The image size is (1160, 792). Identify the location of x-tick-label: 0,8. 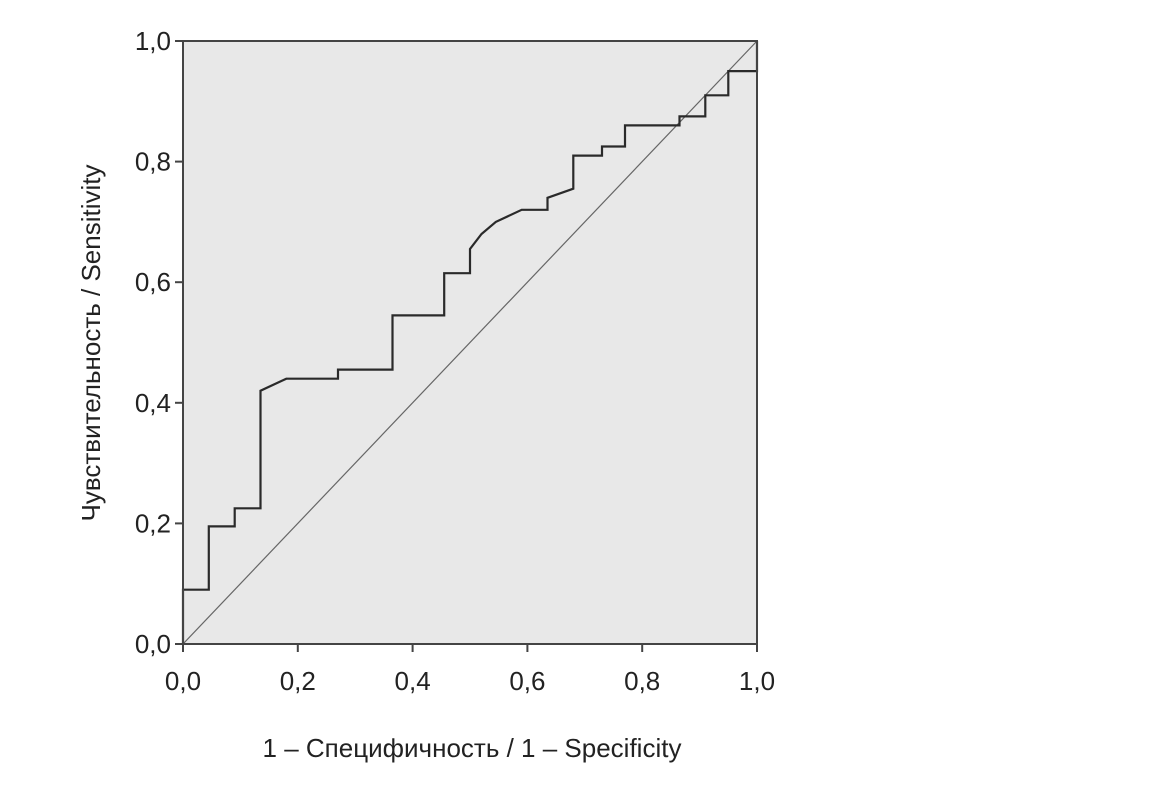
(642, 681).